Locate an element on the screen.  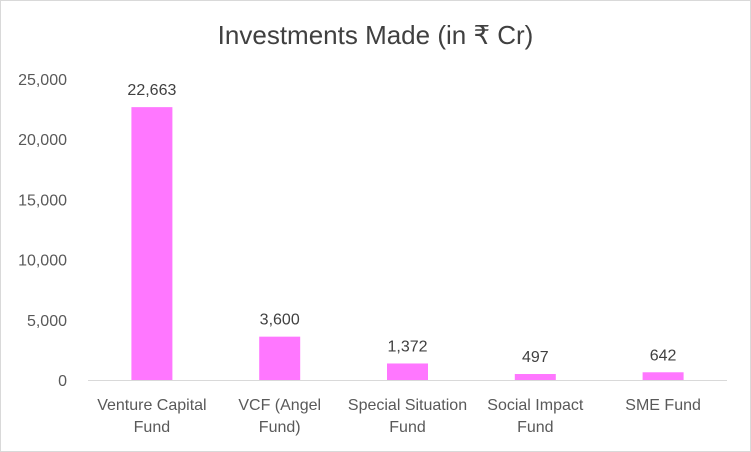
data-label: 22,663 is located at coordinates (151, 90).